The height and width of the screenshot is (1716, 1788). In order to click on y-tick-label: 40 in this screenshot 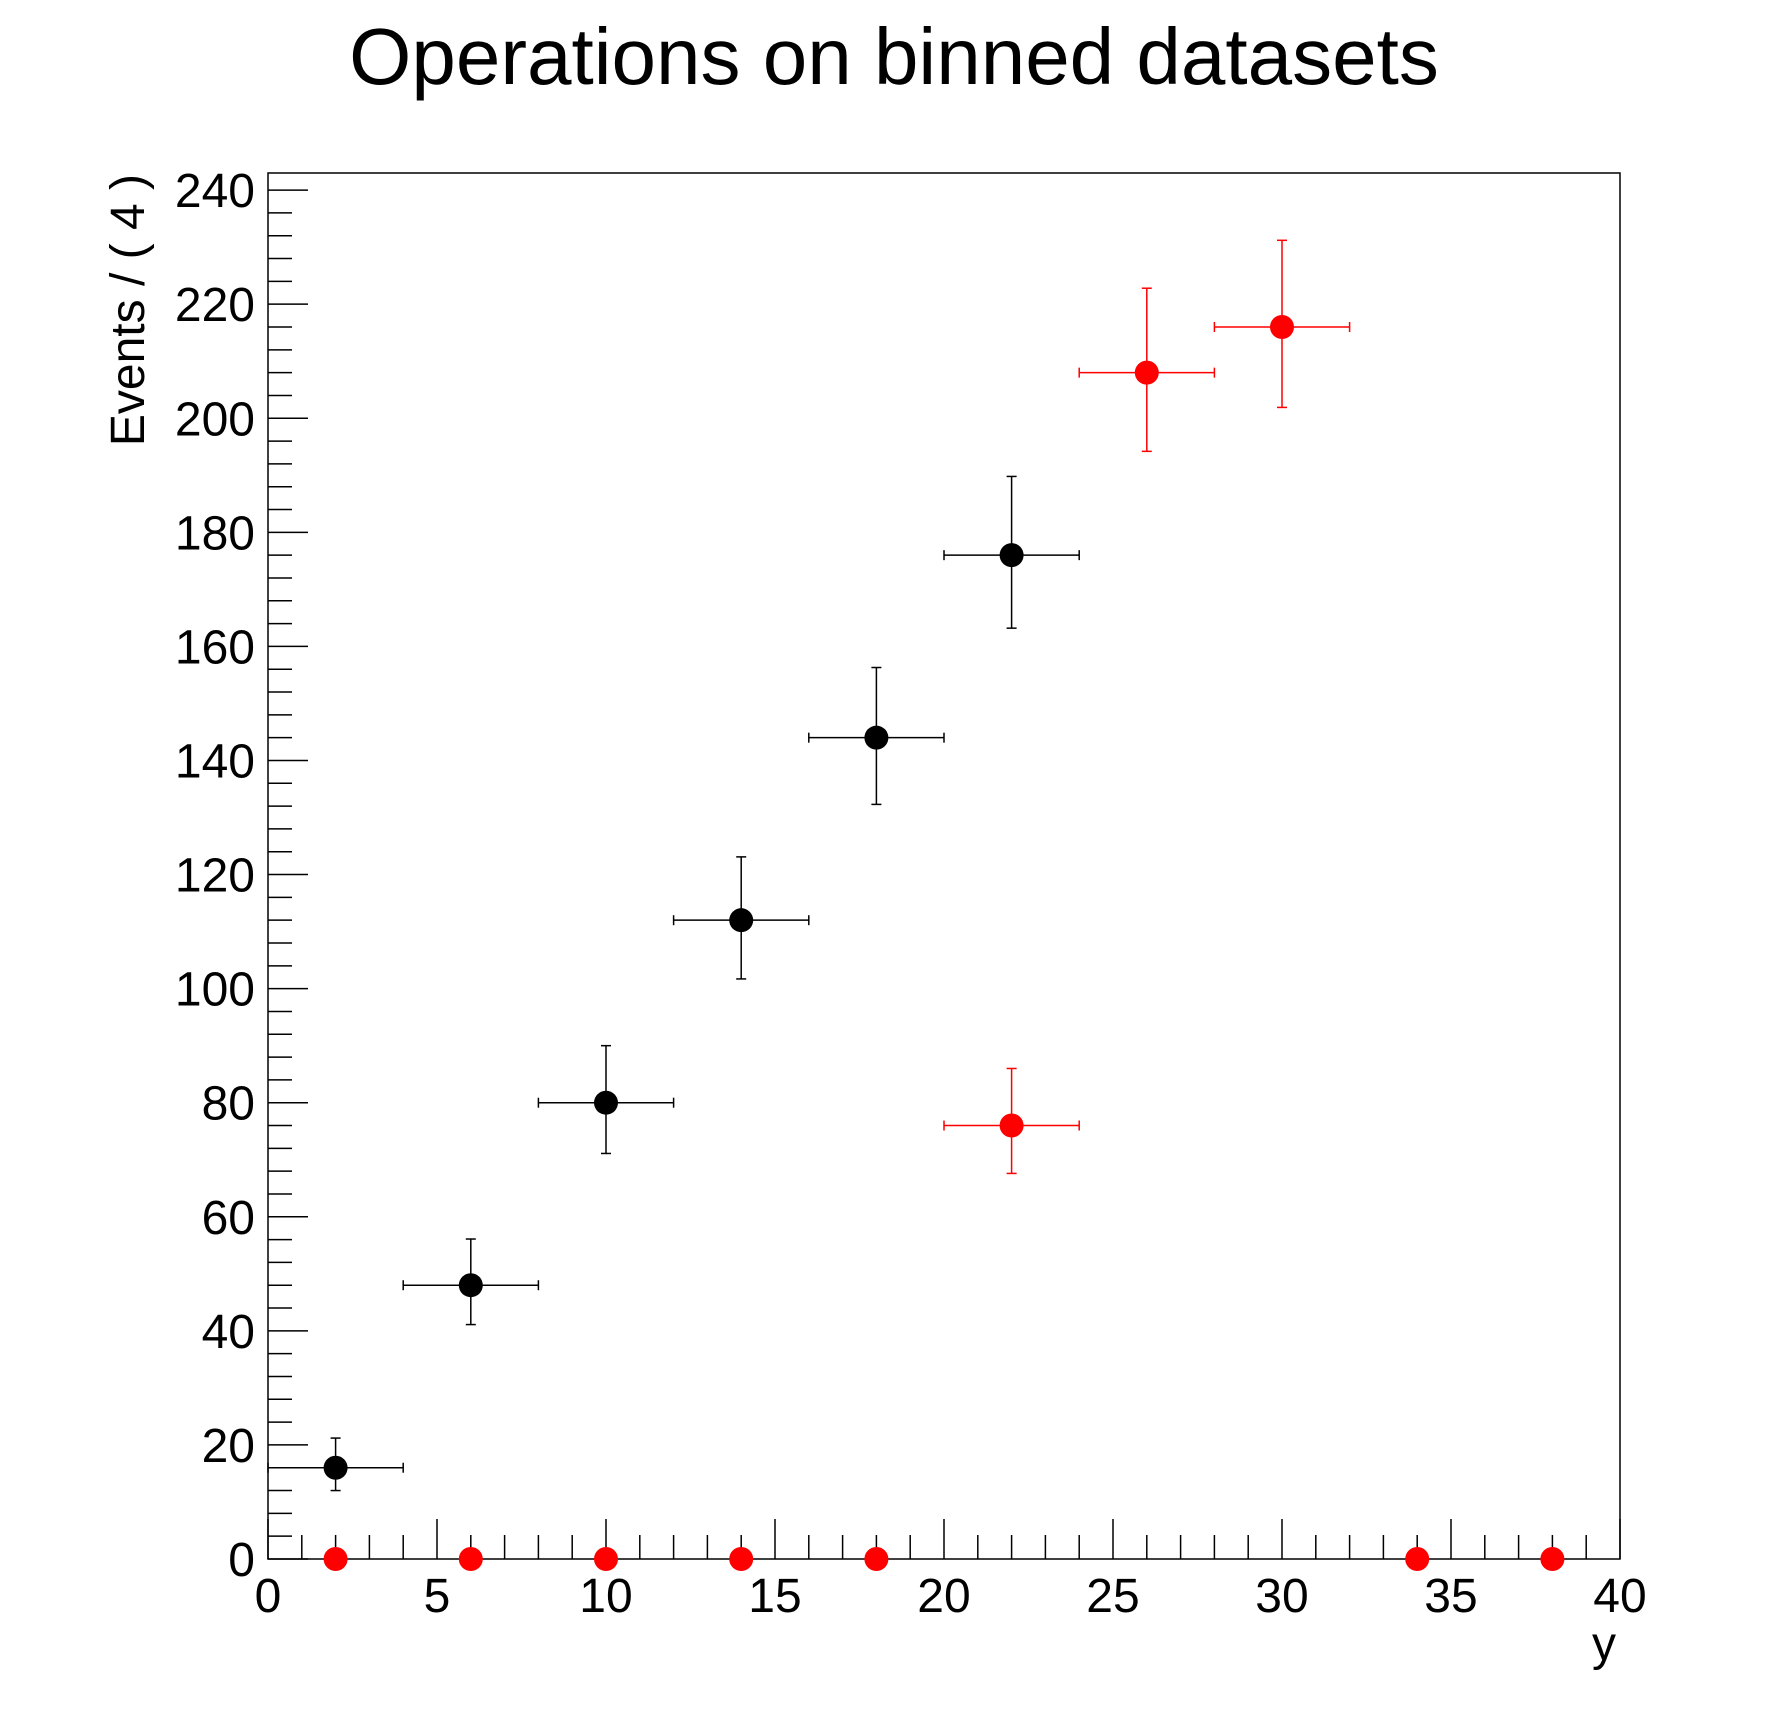, I will do `click(228, 1332)`.